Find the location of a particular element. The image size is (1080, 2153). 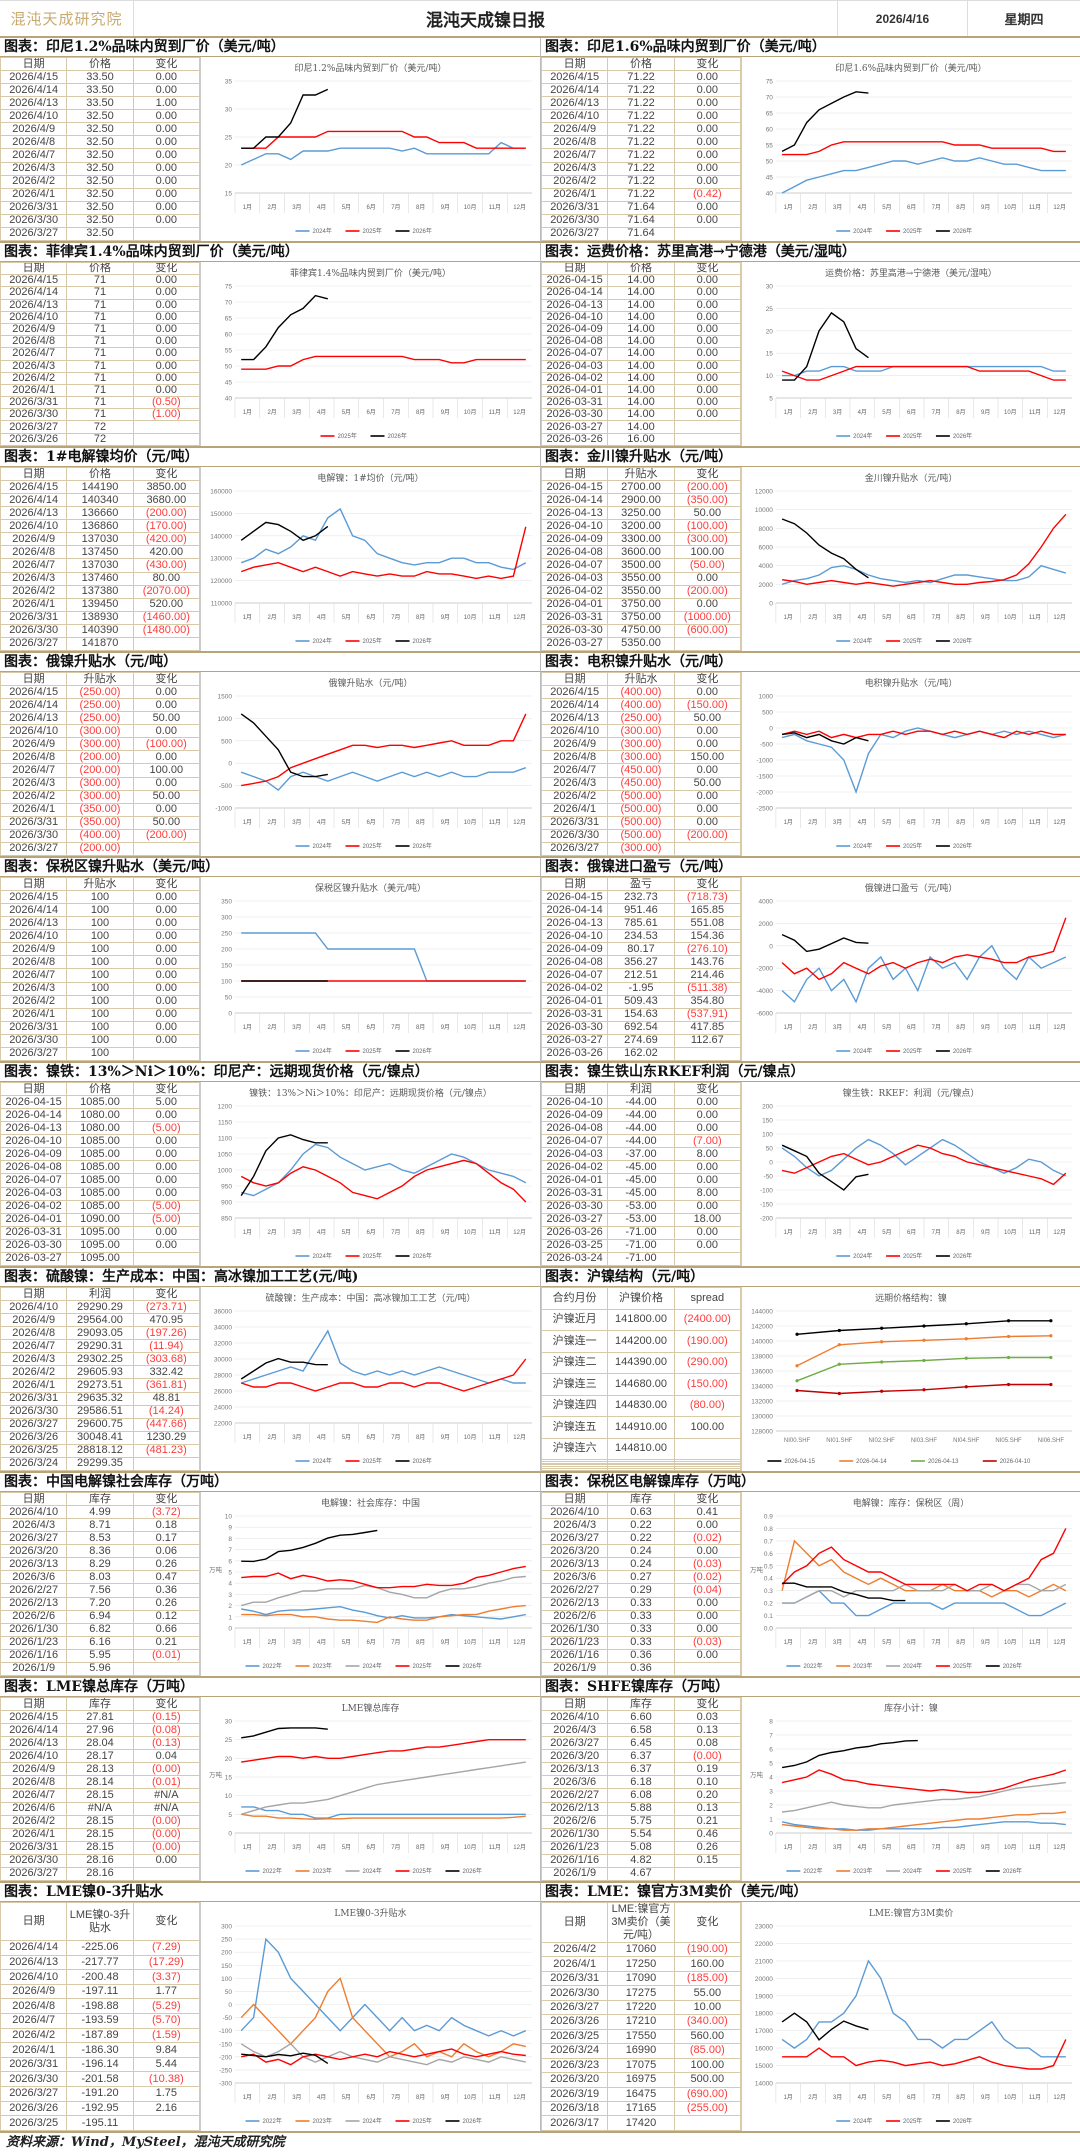

table-row: 2026/3/26 -192.95 2.16 is located at coordinates (100, 2108).